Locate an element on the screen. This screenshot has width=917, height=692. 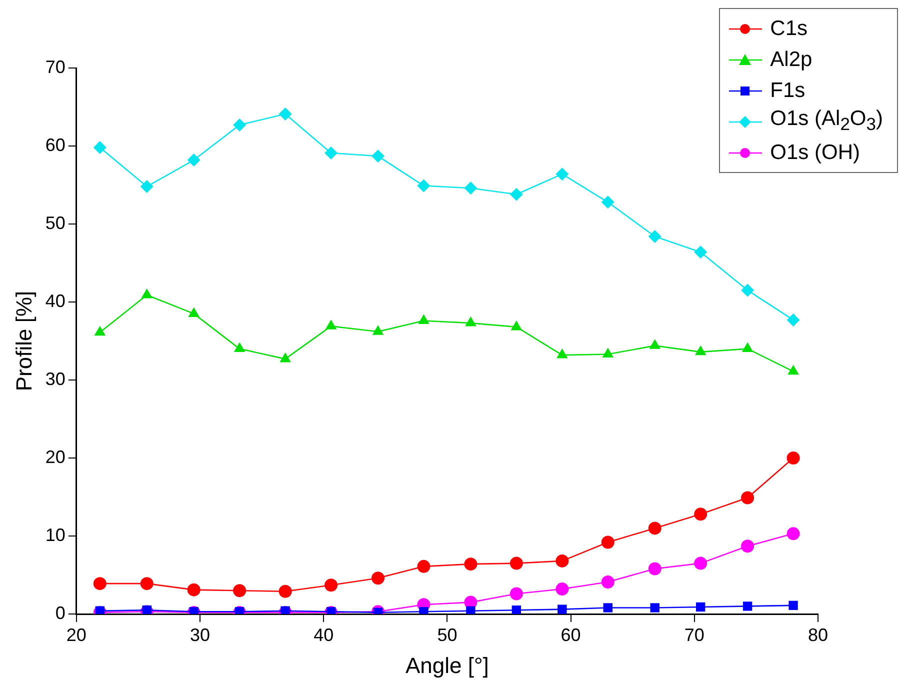
x-tick-label: 50 is located at coordinates (447, 634).